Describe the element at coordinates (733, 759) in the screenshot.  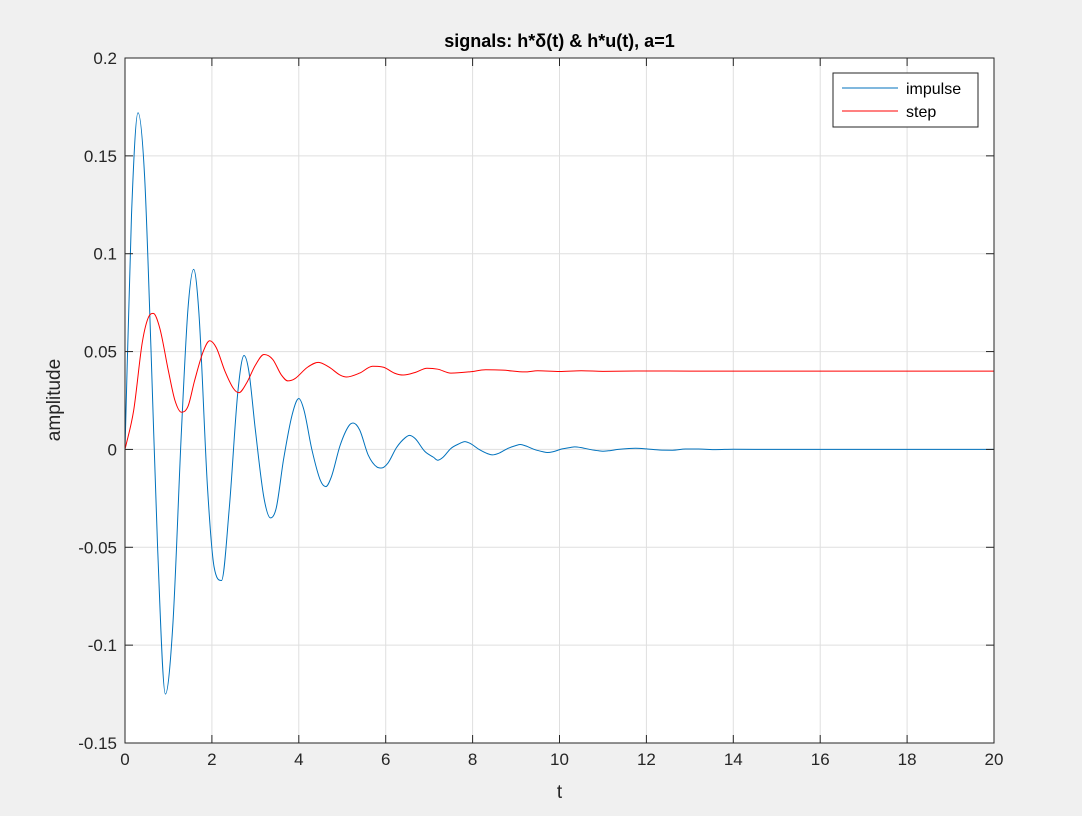
I see `x-tick-label: 14` at that location.